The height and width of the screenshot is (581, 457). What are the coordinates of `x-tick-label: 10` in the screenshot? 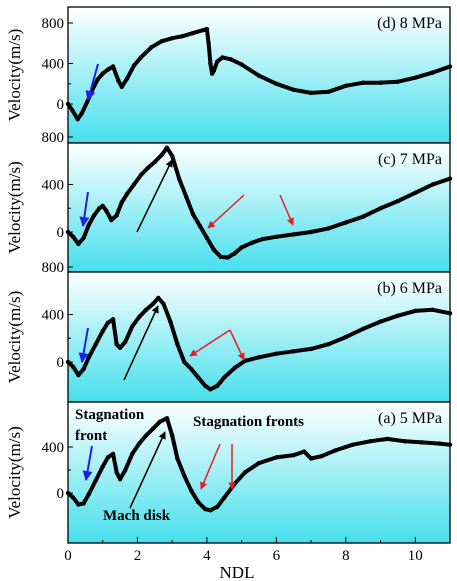 It's located at (415, 556).